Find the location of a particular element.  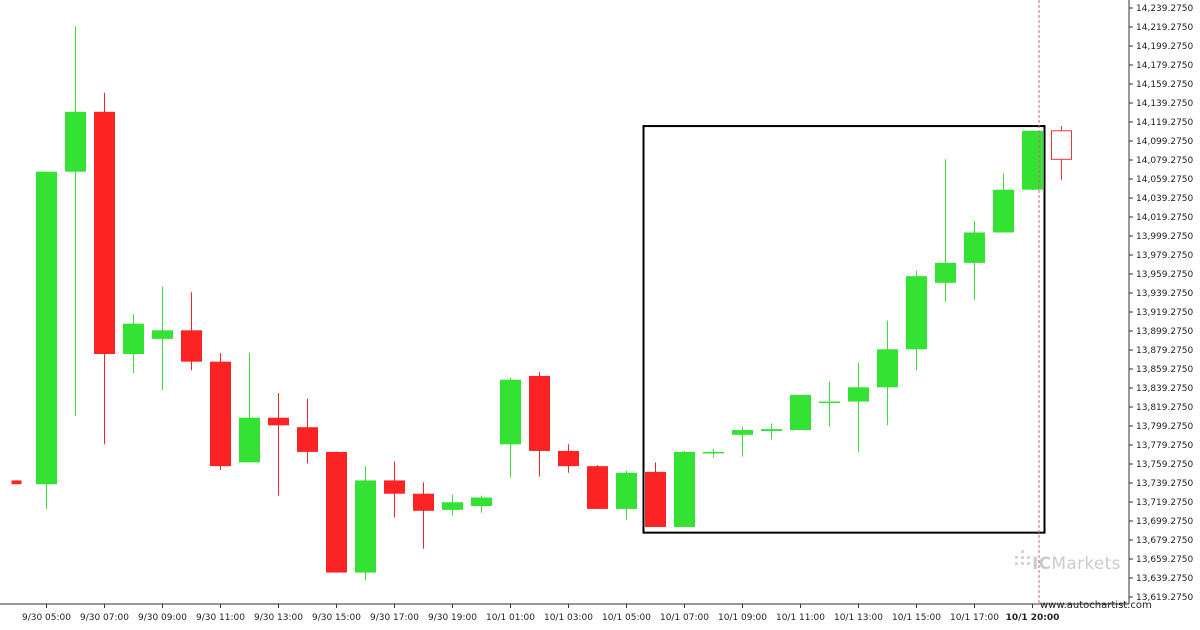

y-tick-label: 14,199.2750 is located at coordinates (1165, 47).